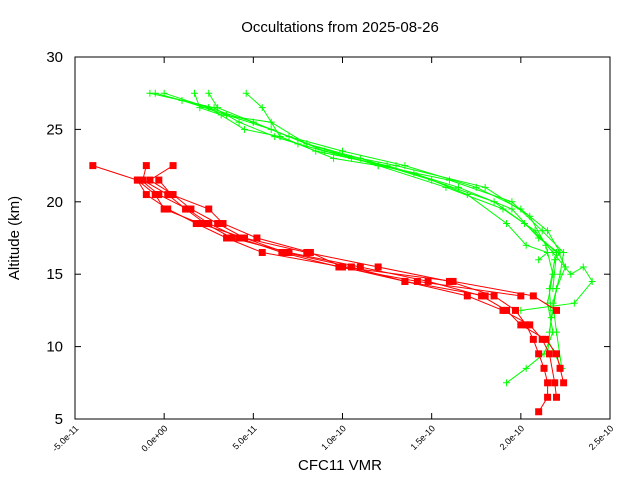 This screenshot has width=640, height=480. What do you see at coordinates (340, 465) in the screenshot?
I see `x-axis-label: CFC11 VMR` at bounding box center [340, 465].